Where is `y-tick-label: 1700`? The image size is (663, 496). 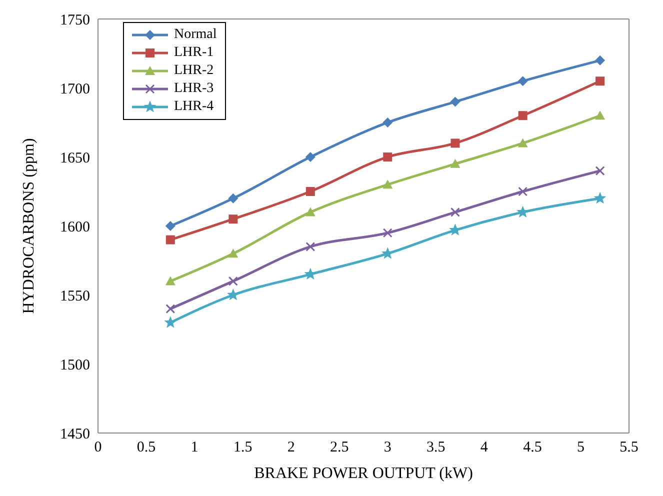
y-tick-label: 1700 is located at coordinates (75, 89).